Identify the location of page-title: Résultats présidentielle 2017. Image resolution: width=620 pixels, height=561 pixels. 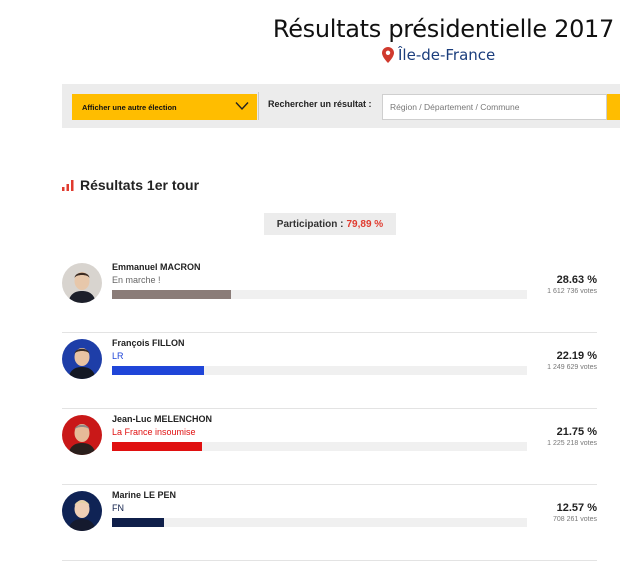
(443, 29).